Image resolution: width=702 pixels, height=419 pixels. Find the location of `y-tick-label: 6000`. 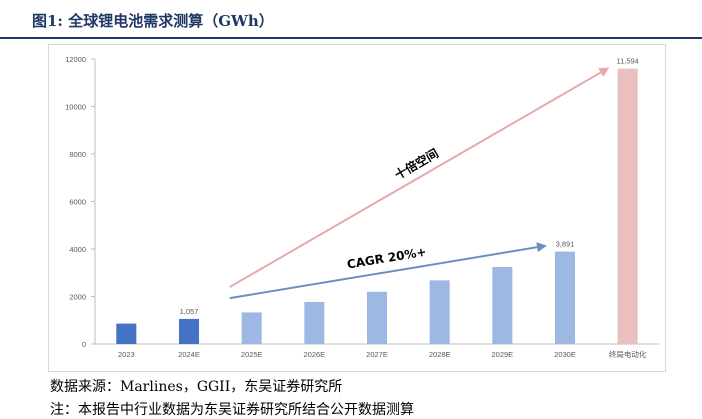

y-tick-label: 6000 is located at coordinates (77, 202).